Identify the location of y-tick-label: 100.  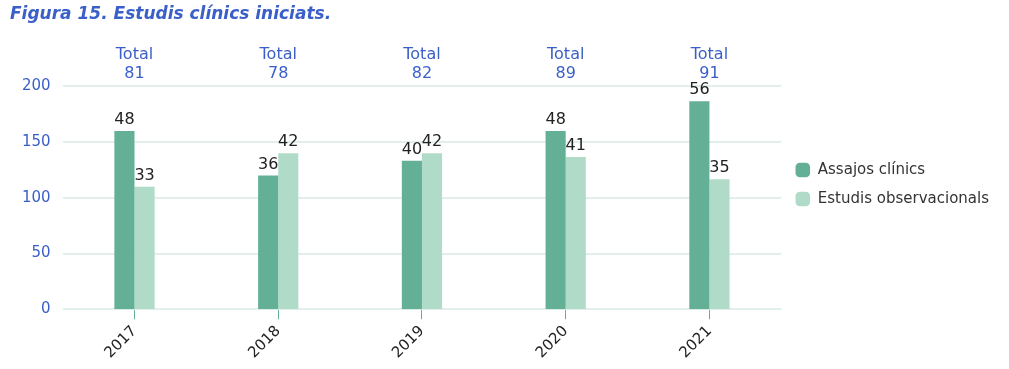
(36, 196).